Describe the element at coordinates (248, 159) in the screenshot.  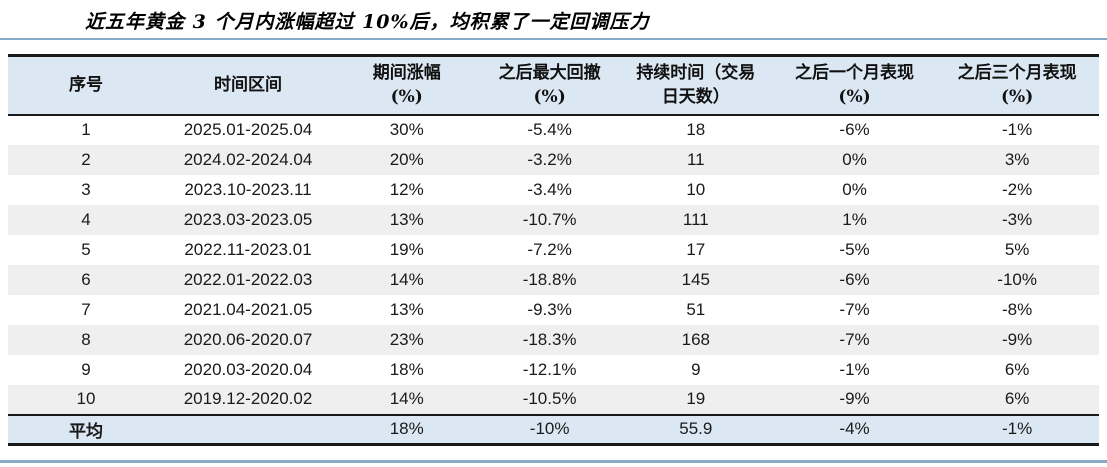
I see `cell-period: 2024.02-2024.04` at that location.